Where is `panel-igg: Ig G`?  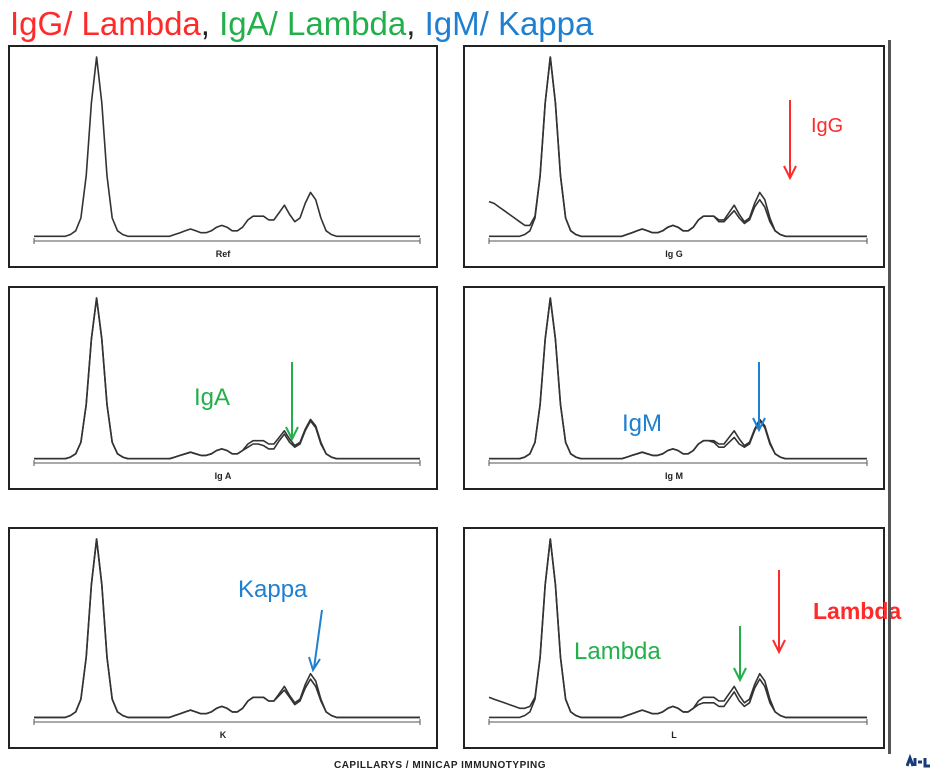
panel-igg: Ig G is located at coordinates (674, 156).